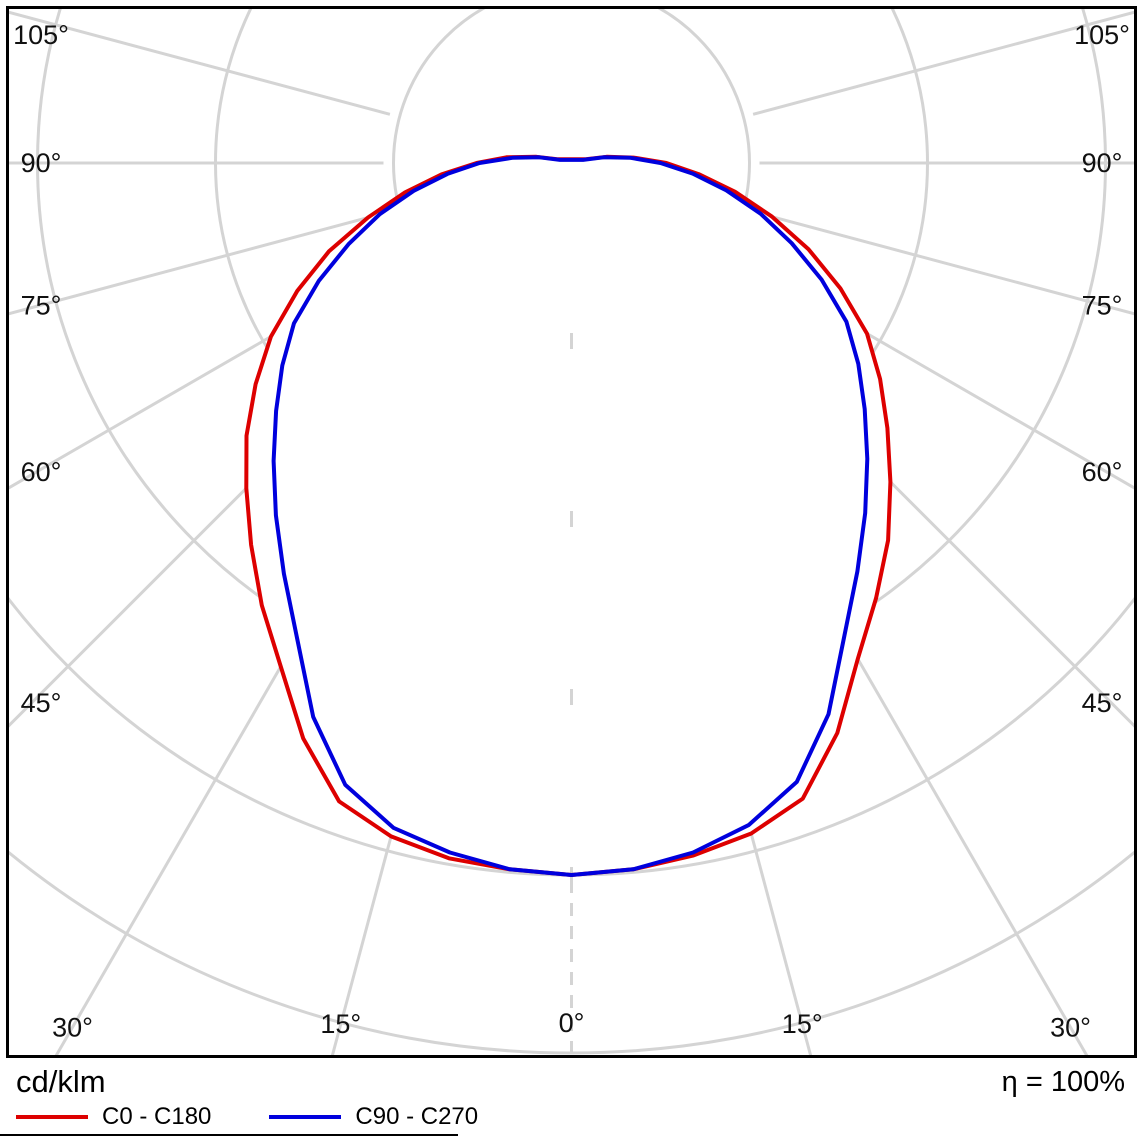 The width and height of the screenshot is (1143, 1143). I want to click on legend-label-c90-c270: C90 - C270, so click(417, 1116).